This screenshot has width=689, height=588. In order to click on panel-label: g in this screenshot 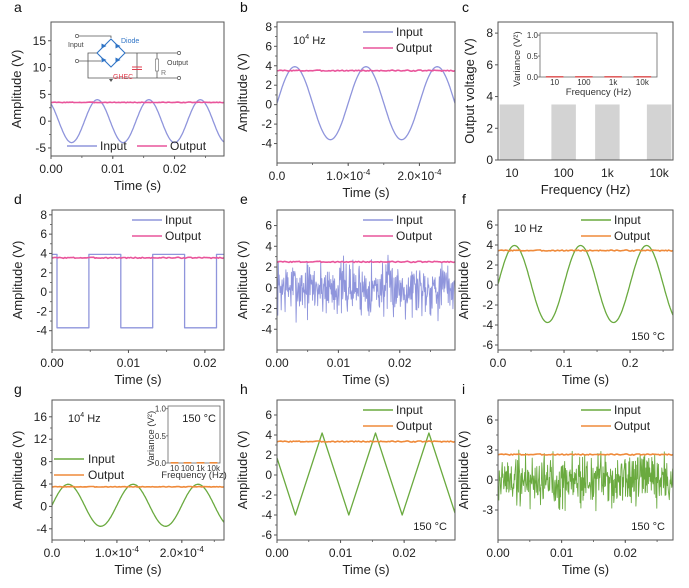, I will do `click(18, 389)`.